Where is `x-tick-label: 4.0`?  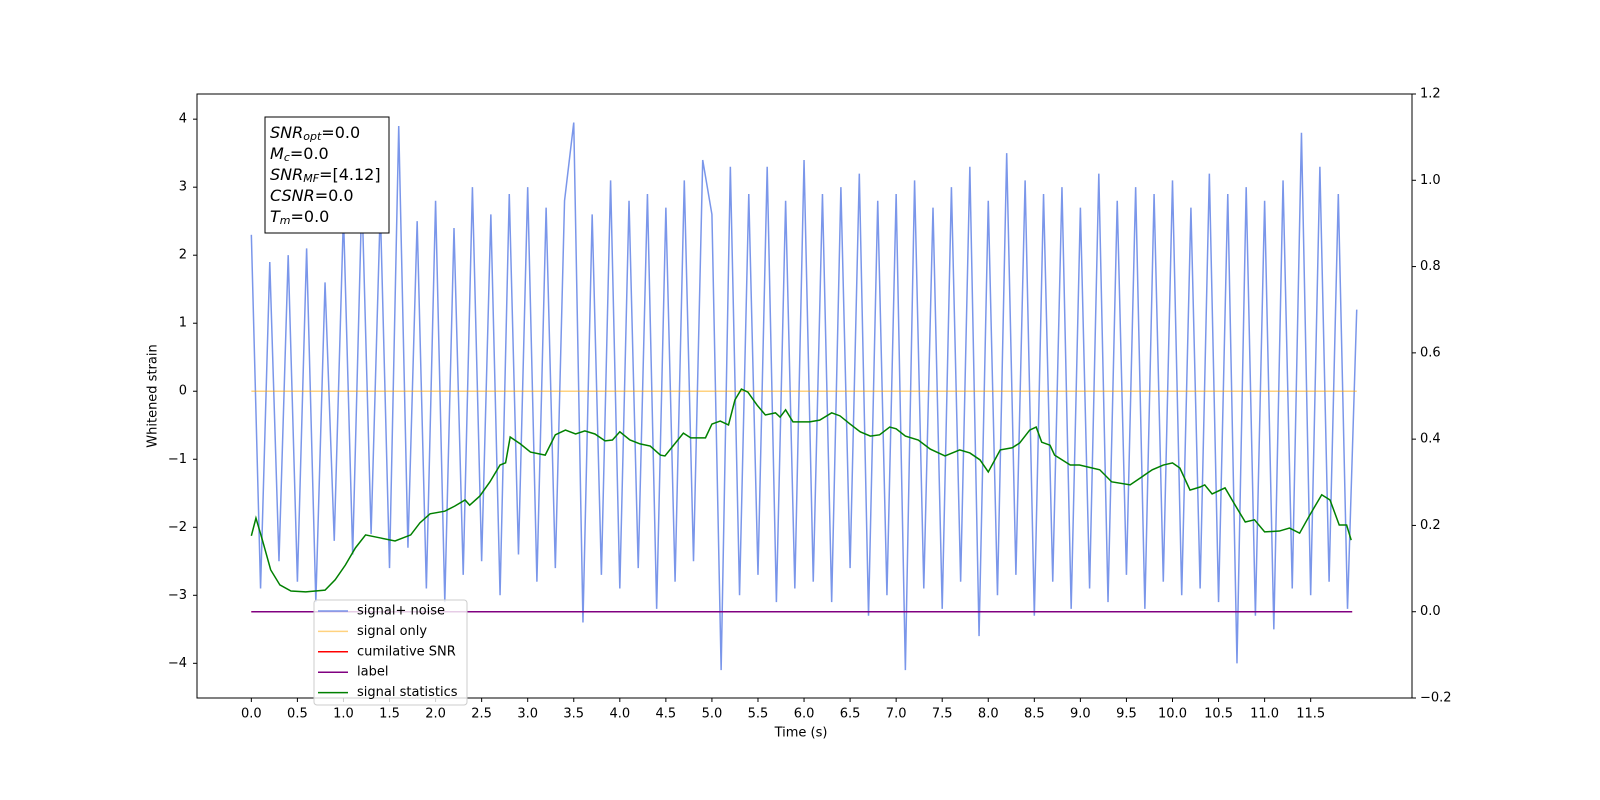 x-tick-label: 4.0 is located at coordinates (619, 714).